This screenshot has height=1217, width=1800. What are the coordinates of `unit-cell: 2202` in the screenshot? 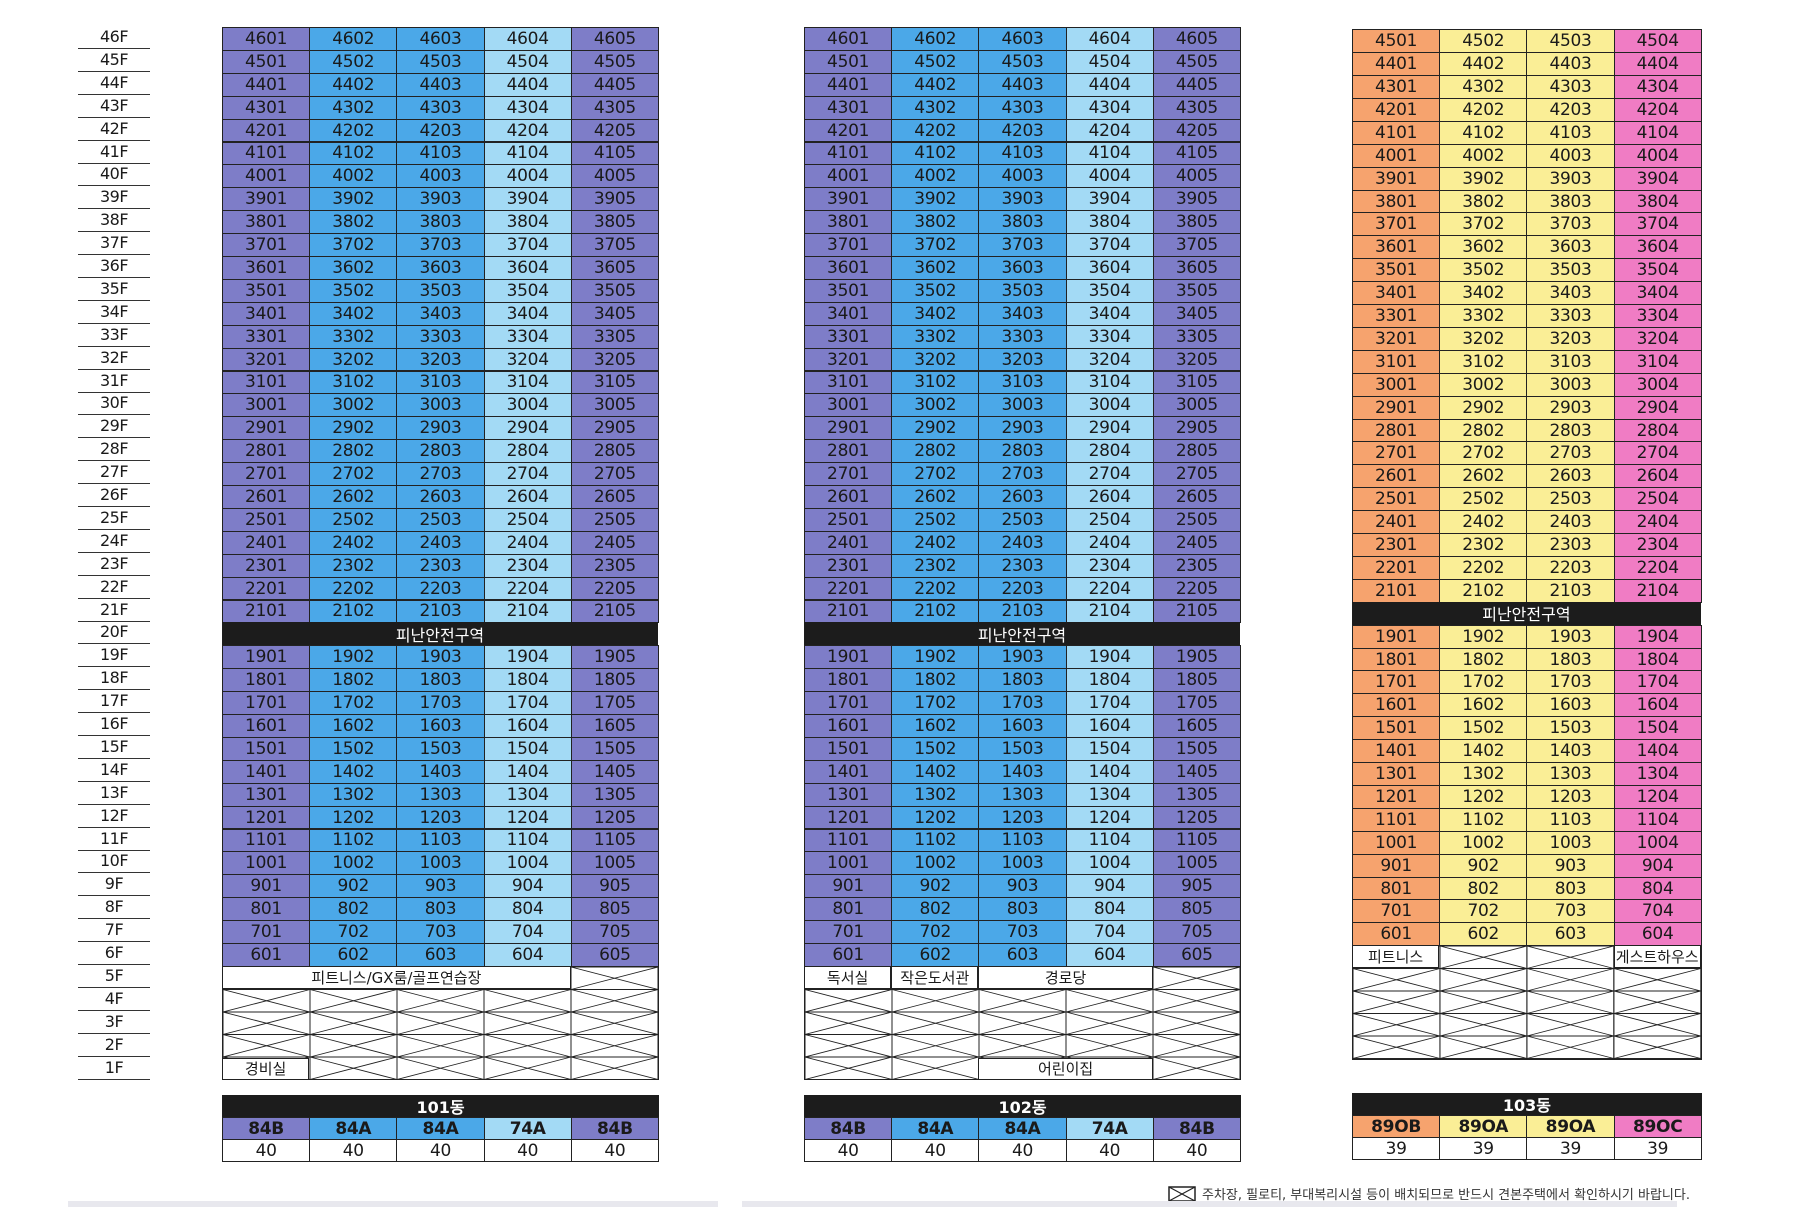 It's located at (1483, 567).